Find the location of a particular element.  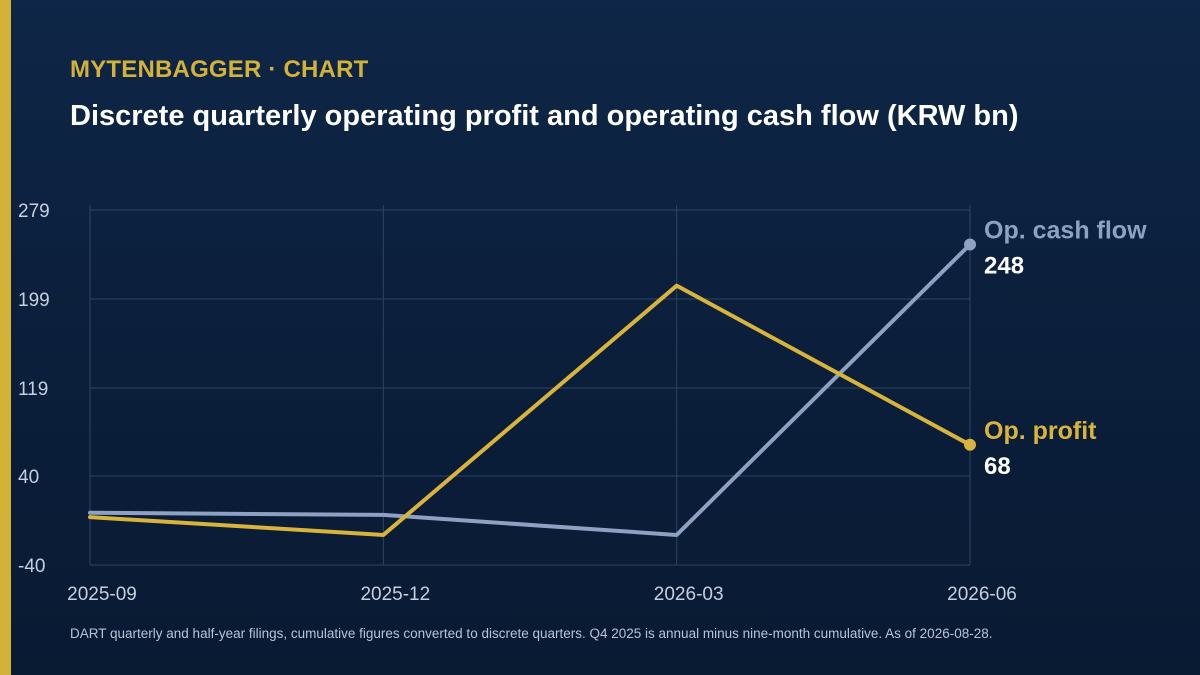

y-axis-ticks: -40 40 119 199 279 is located at coordinates (34, 389).